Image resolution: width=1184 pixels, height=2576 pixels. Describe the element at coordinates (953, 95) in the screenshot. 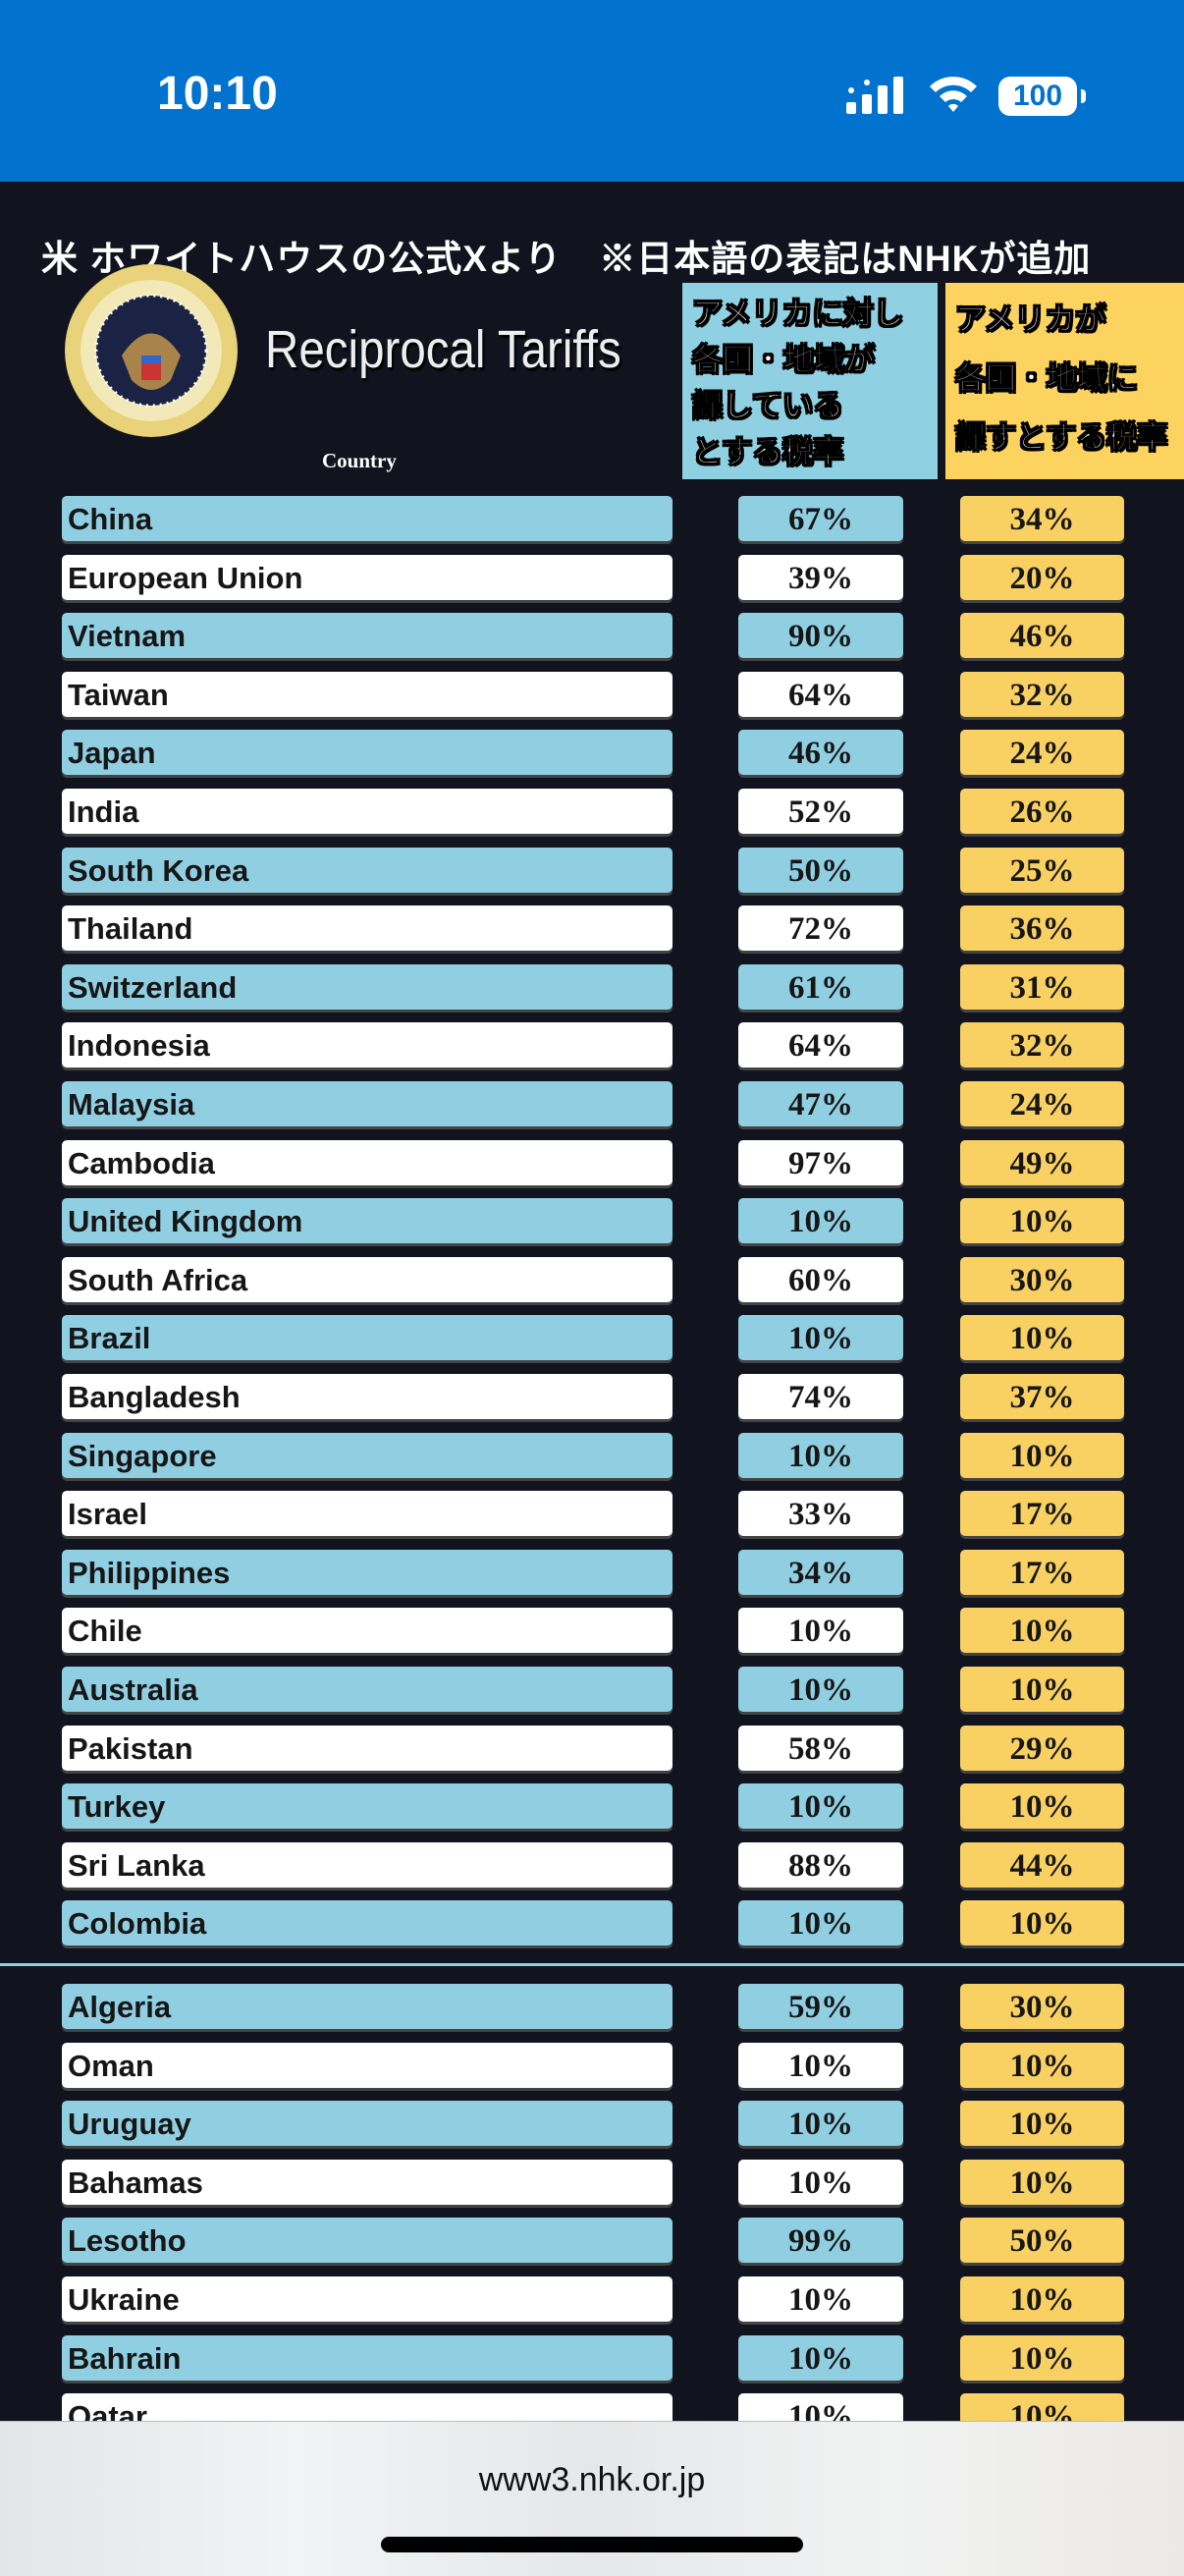

I see `wifi-icon` at that location.